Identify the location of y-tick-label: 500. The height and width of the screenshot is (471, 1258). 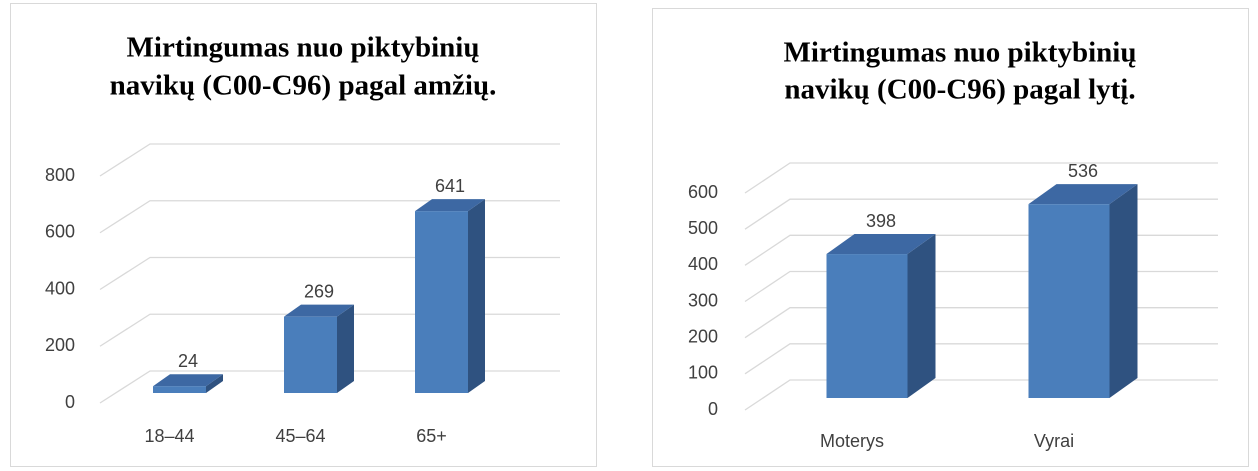
(703, 228).